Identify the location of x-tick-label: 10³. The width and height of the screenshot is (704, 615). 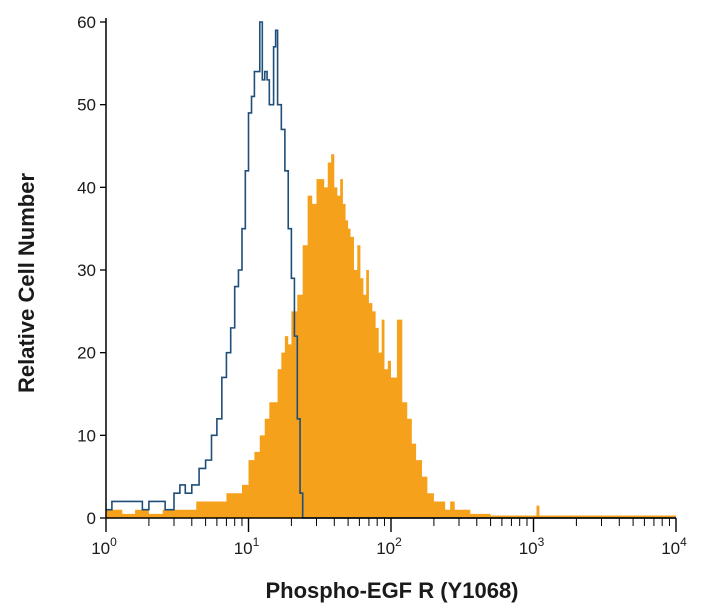
(532, 546).